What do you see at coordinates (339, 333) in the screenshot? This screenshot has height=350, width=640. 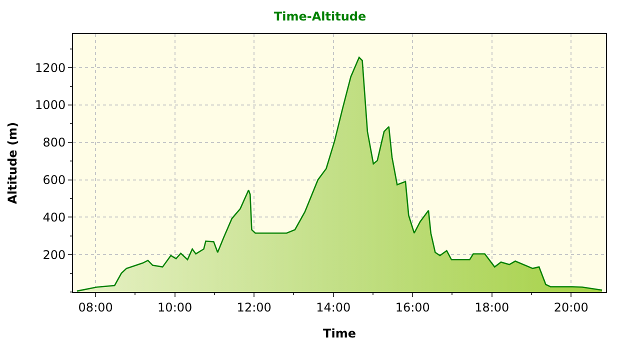 I see `x-axis-title: Time` at bounding box center [339, 333].